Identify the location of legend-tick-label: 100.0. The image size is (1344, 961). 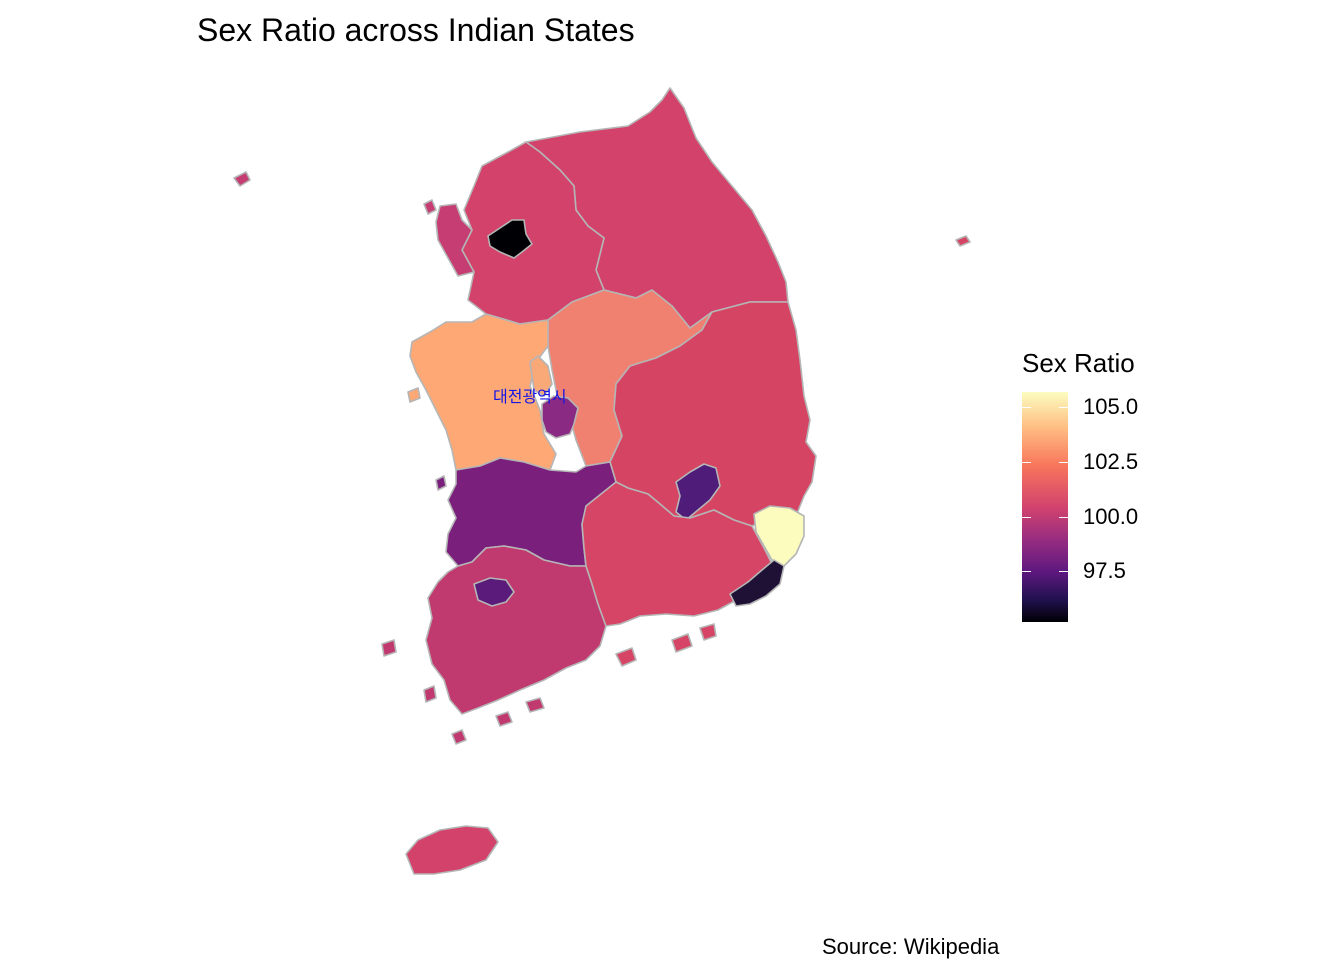
(1111, 516).